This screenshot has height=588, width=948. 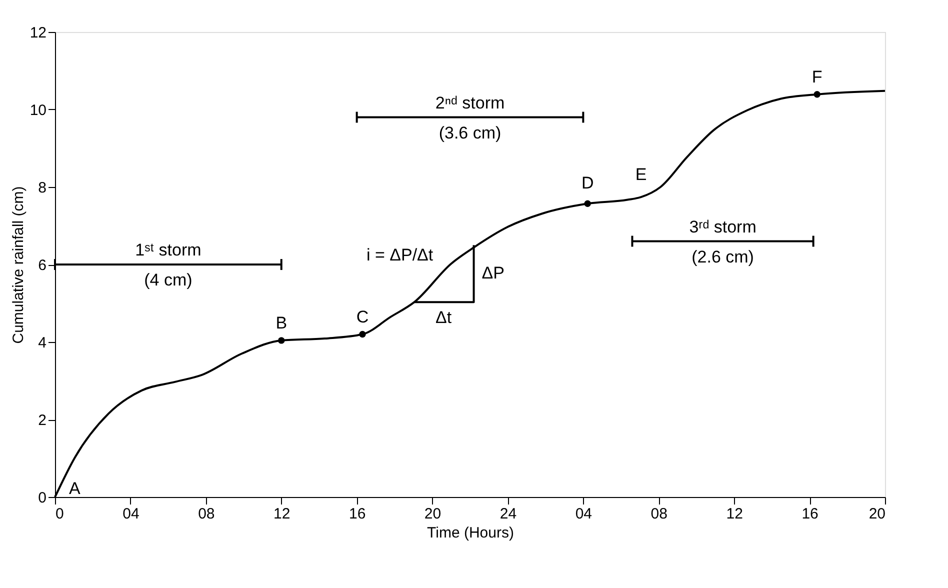 What do you see at coordinates (38, 110) in the screenshot?
I see `y-tick-label: 10` at bounding box center [38, 110].